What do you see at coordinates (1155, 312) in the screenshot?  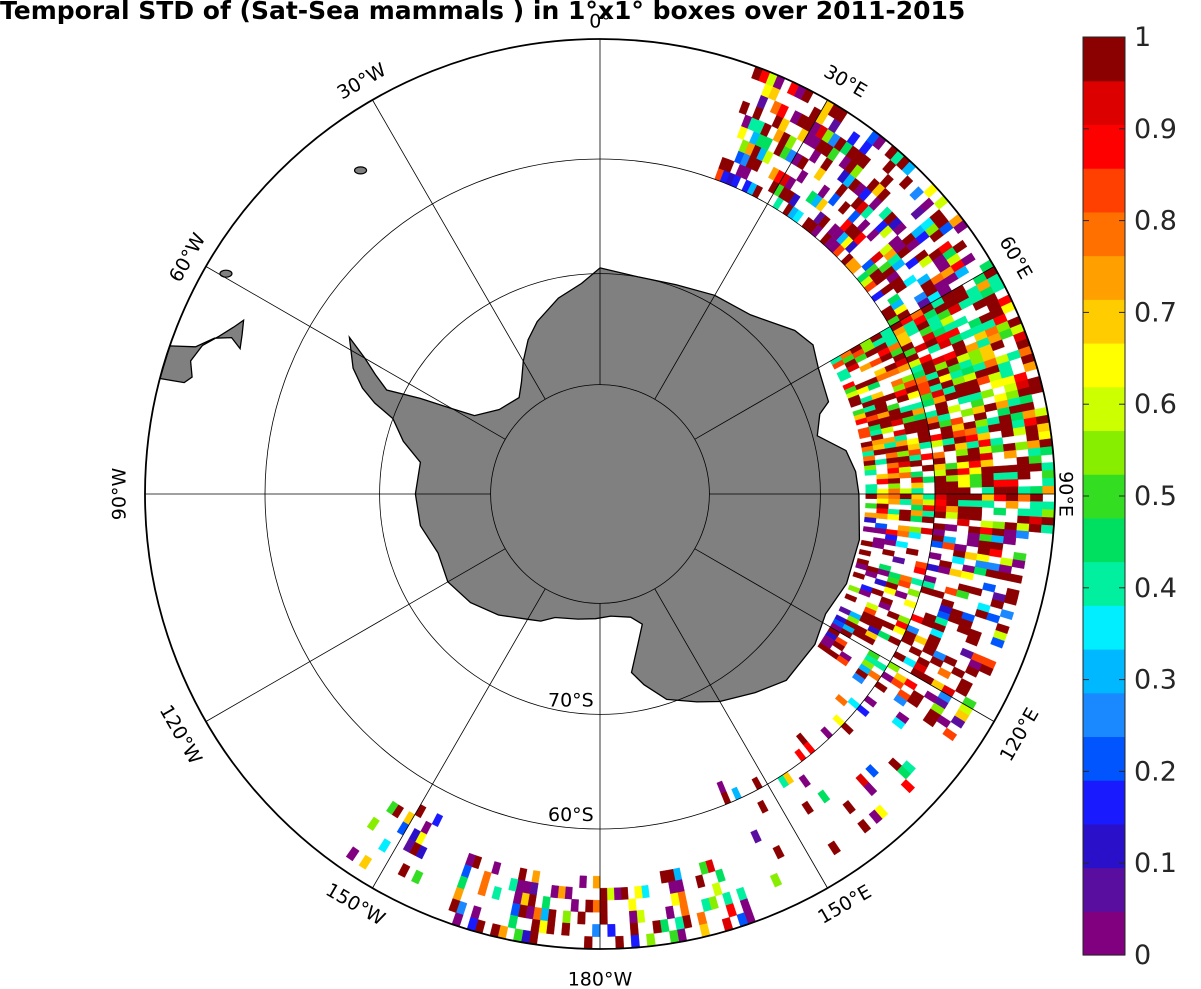 I see `colorbar-tick-label: 0.7` at bounding box center [1155, 312].